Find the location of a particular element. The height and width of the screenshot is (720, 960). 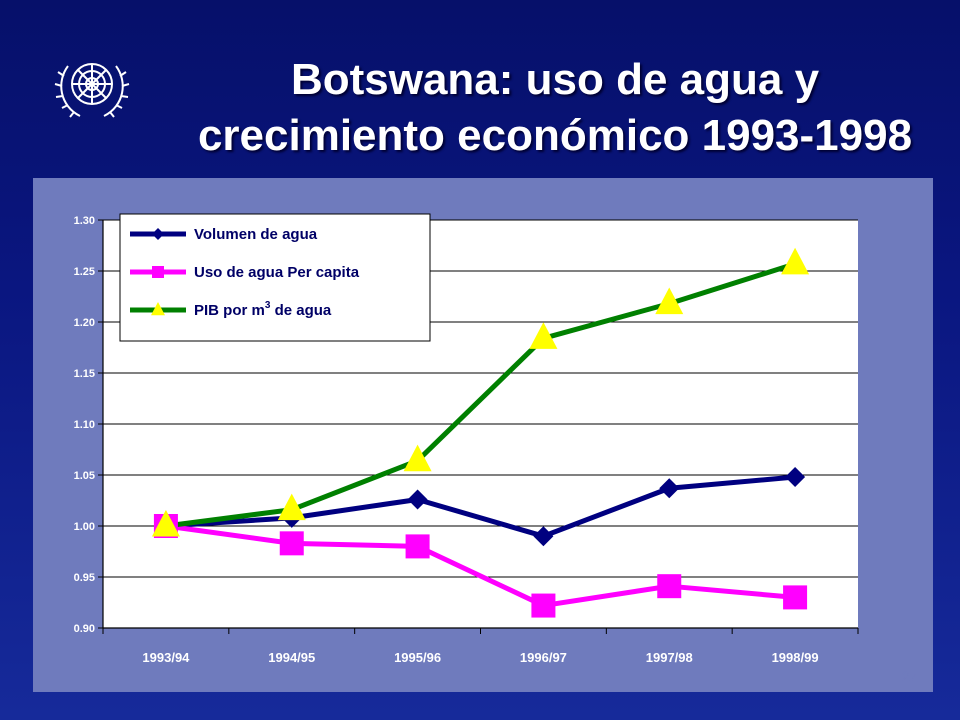

x-tick-label: 1993/94 is located at coordinates (166, 657).